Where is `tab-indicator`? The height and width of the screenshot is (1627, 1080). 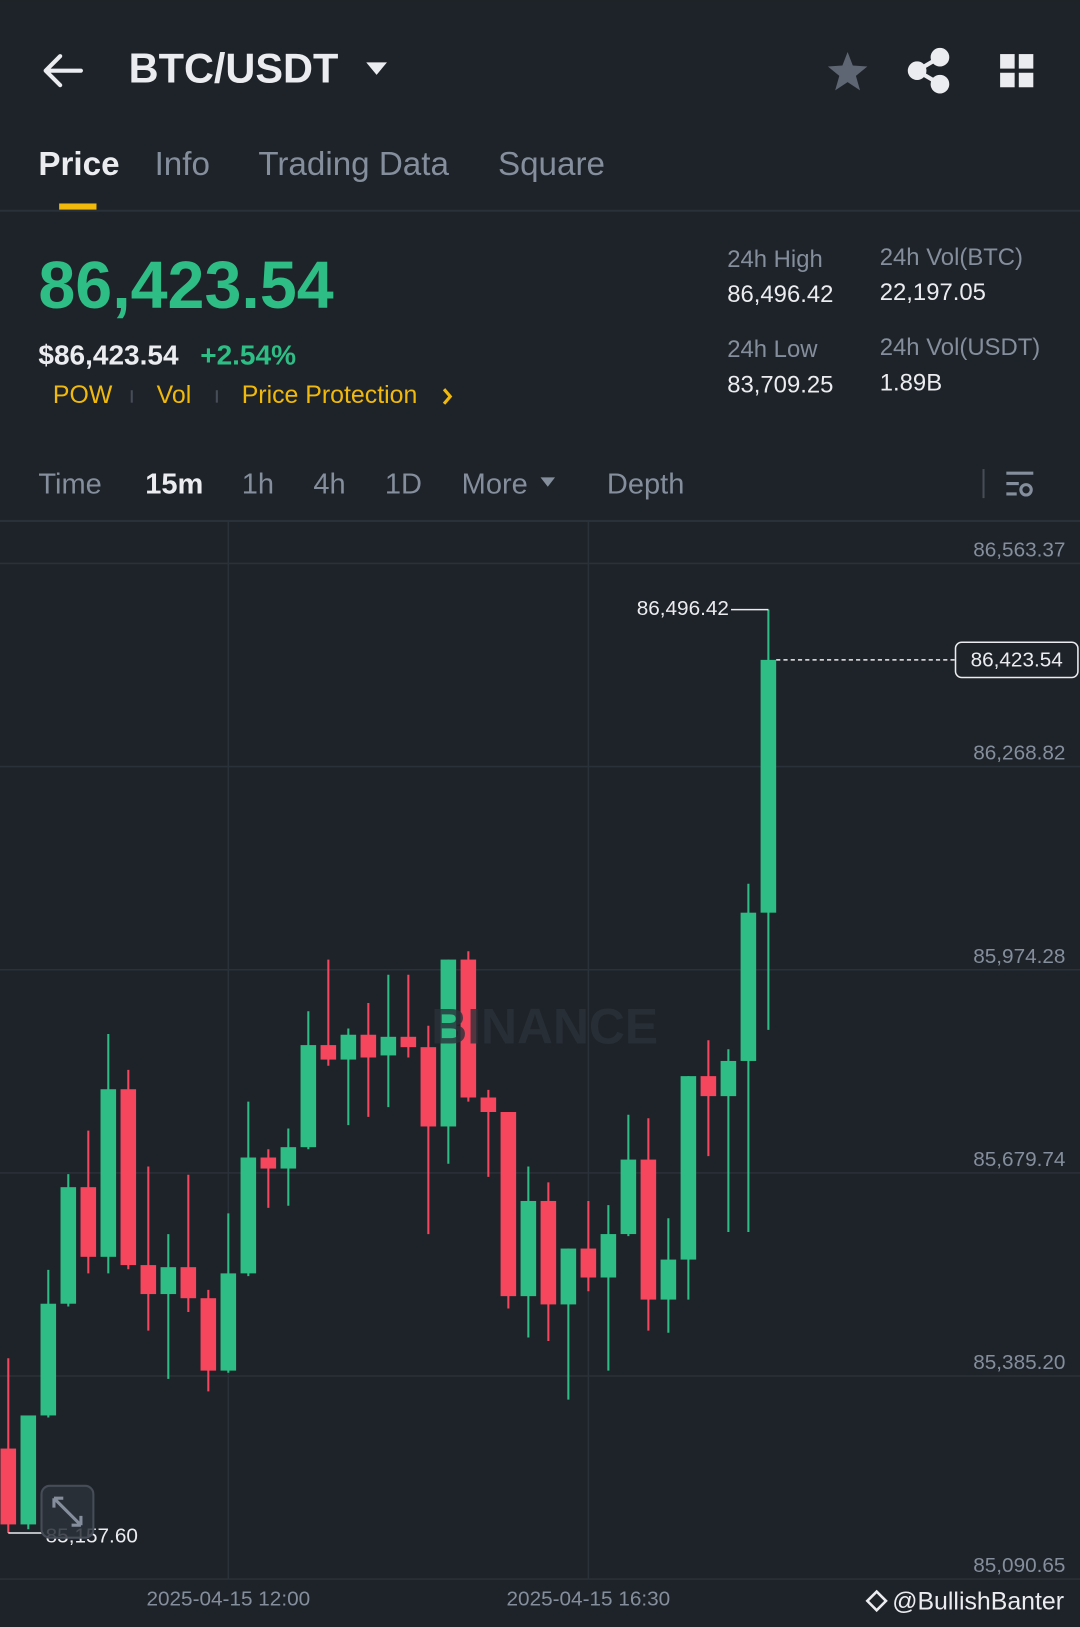
tab-indicator is located at coordinates (78, 206).